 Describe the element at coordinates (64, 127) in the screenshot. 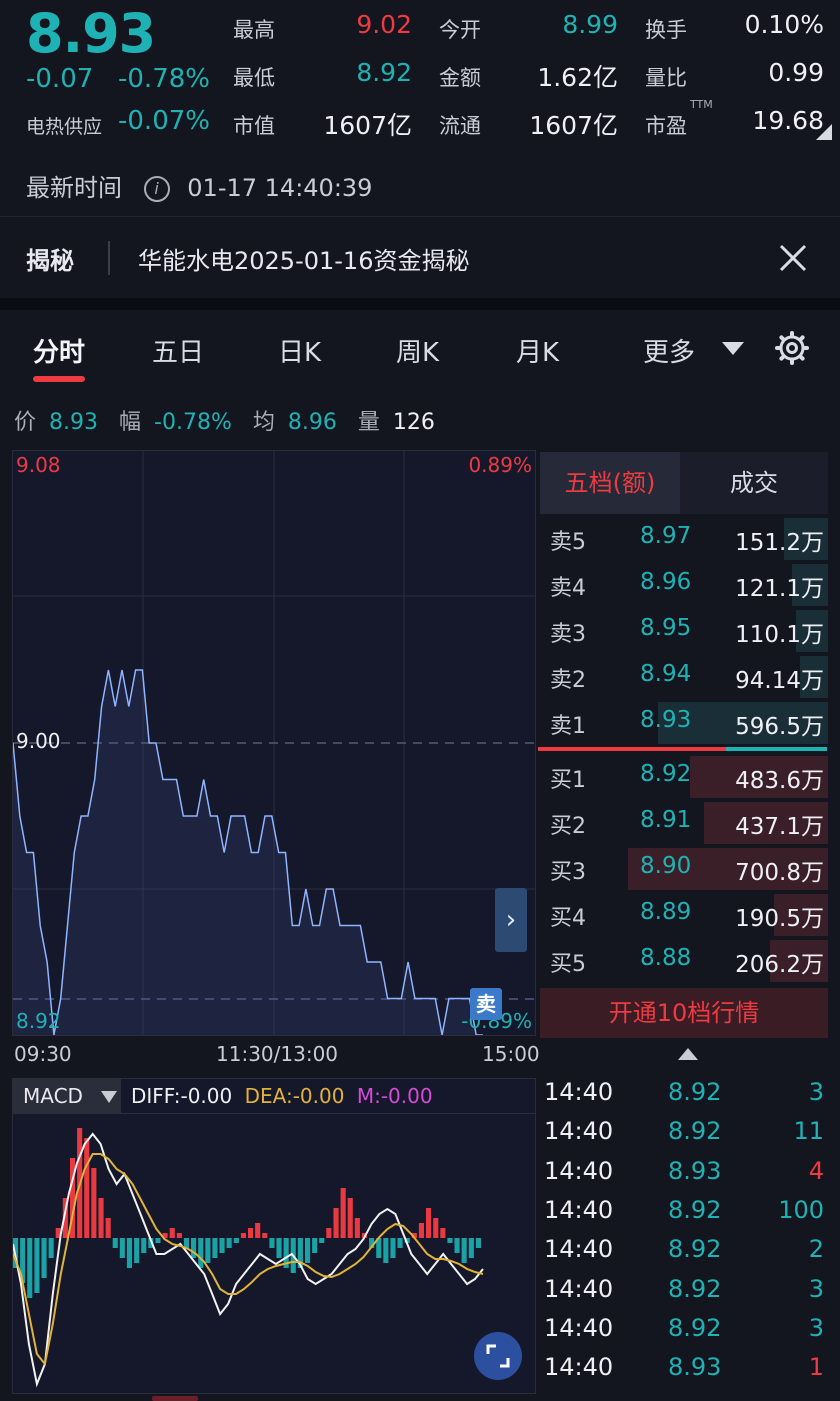

I see `sector-label: 电热供应` at that location.